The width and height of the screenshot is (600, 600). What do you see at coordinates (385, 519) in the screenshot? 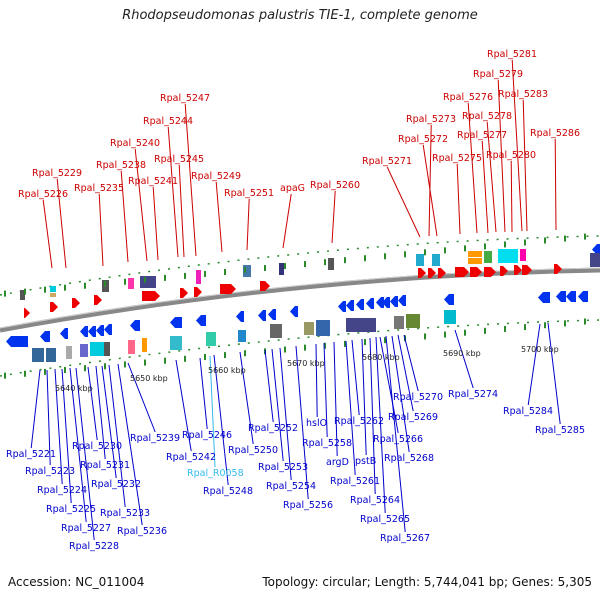
I see `gene-label-rpal-5265: Rpal_5265` at bounding box center [385, 519].